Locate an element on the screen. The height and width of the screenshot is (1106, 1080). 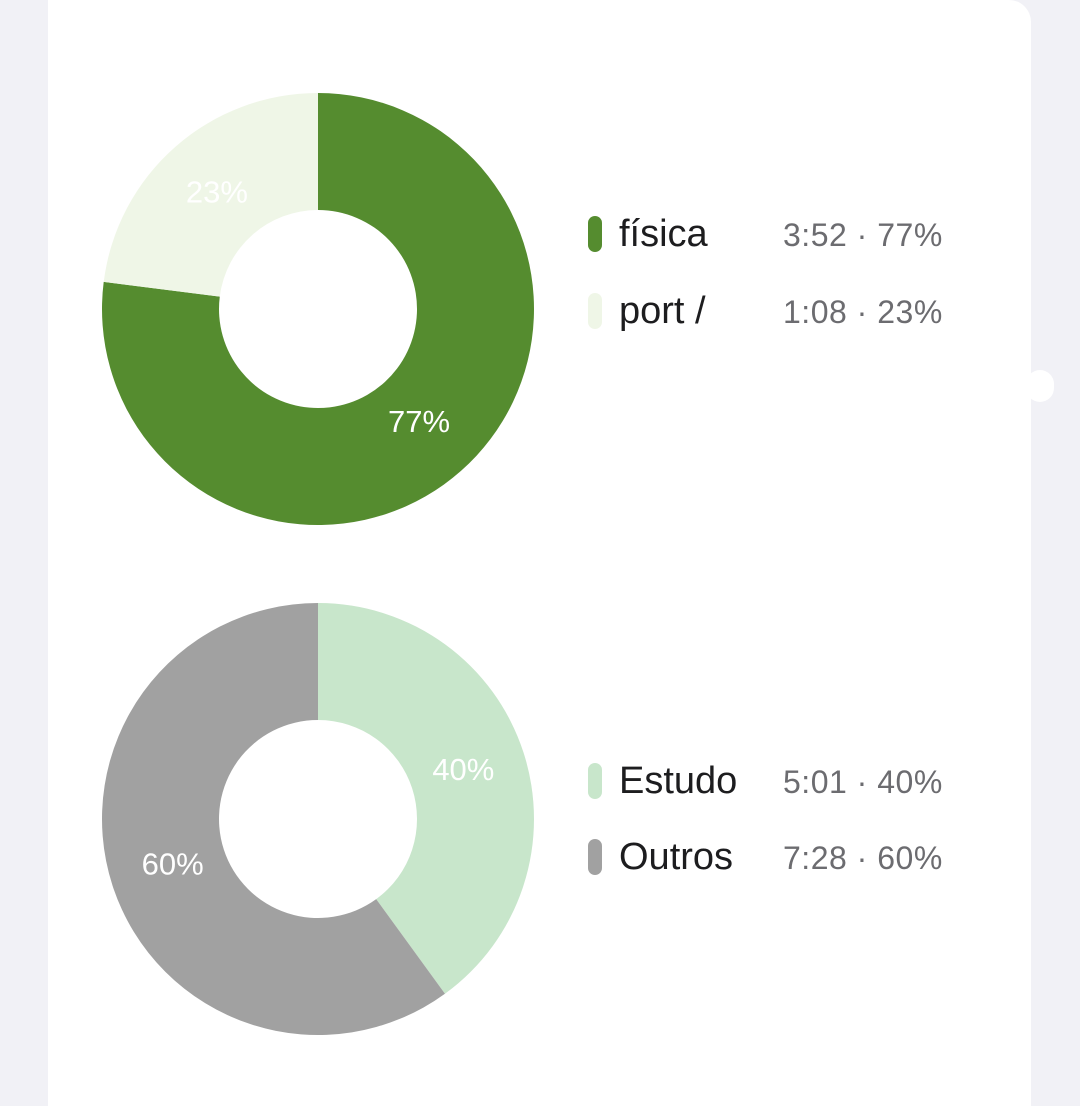
slice-percent-label: 60% is located at coordinates (173, 863).